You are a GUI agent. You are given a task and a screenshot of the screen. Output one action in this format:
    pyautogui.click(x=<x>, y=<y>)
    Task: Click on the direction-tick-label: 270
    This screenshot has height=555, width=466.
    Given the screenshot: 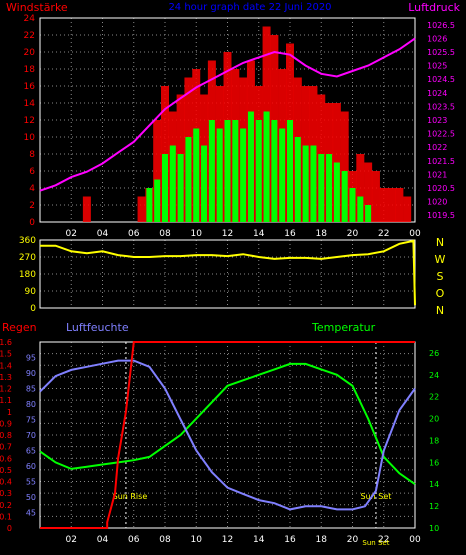 What is the action you would take?
    pyautogui.click(x=27, y=258)
    